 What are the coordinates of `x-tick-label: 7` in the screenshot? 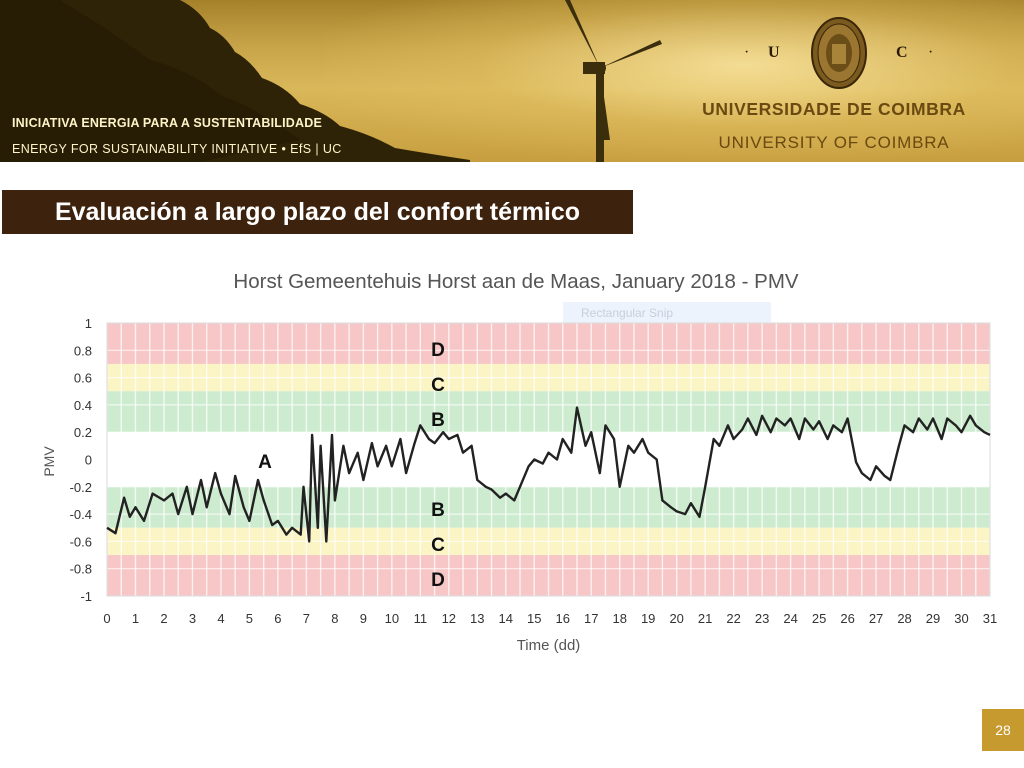 It's located at (306, 618).